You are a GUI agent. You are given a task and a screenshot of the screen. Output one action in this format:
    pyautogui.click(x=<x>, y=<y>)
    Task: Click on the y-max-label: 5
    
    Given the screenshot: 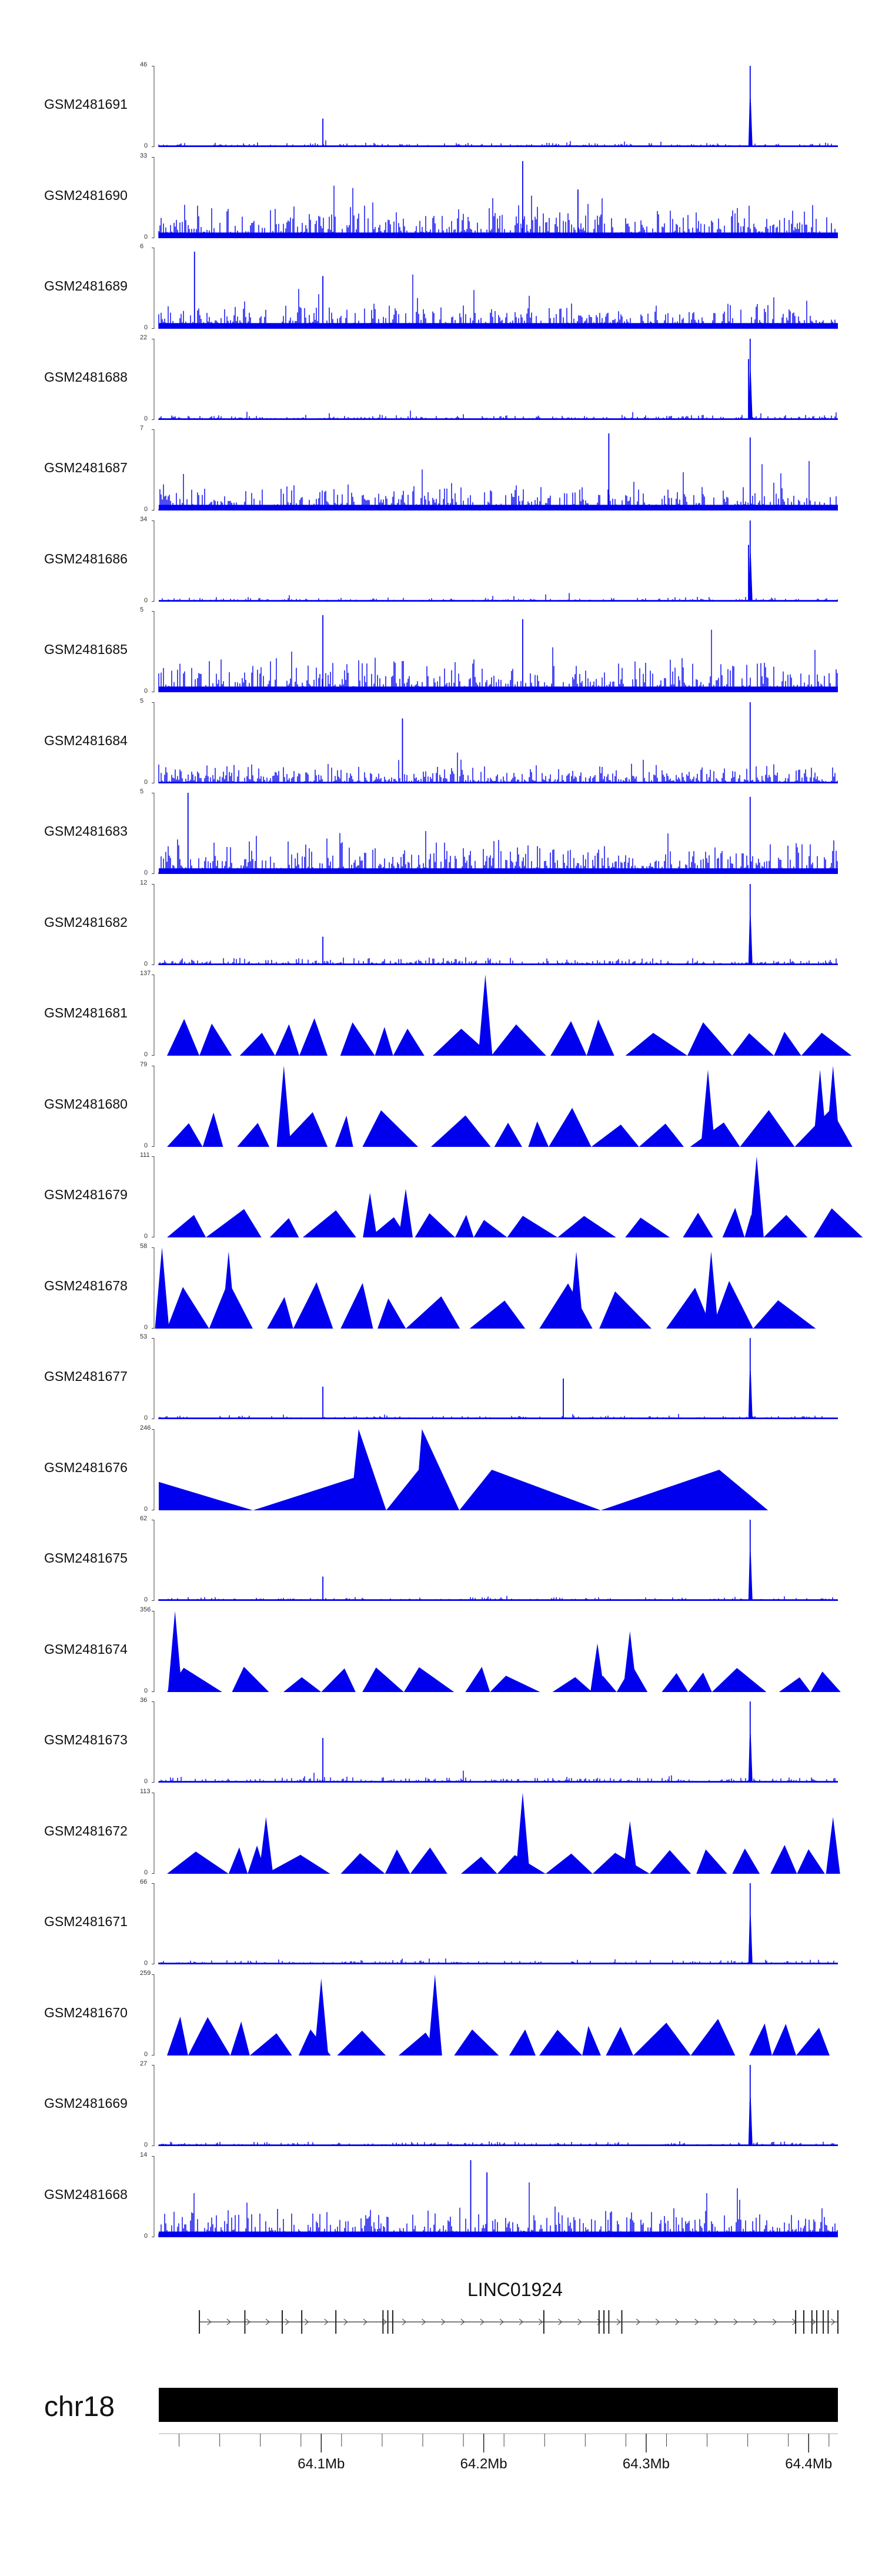 What is the action you would take?
    pyautogui.click(x=142, y=791)
    